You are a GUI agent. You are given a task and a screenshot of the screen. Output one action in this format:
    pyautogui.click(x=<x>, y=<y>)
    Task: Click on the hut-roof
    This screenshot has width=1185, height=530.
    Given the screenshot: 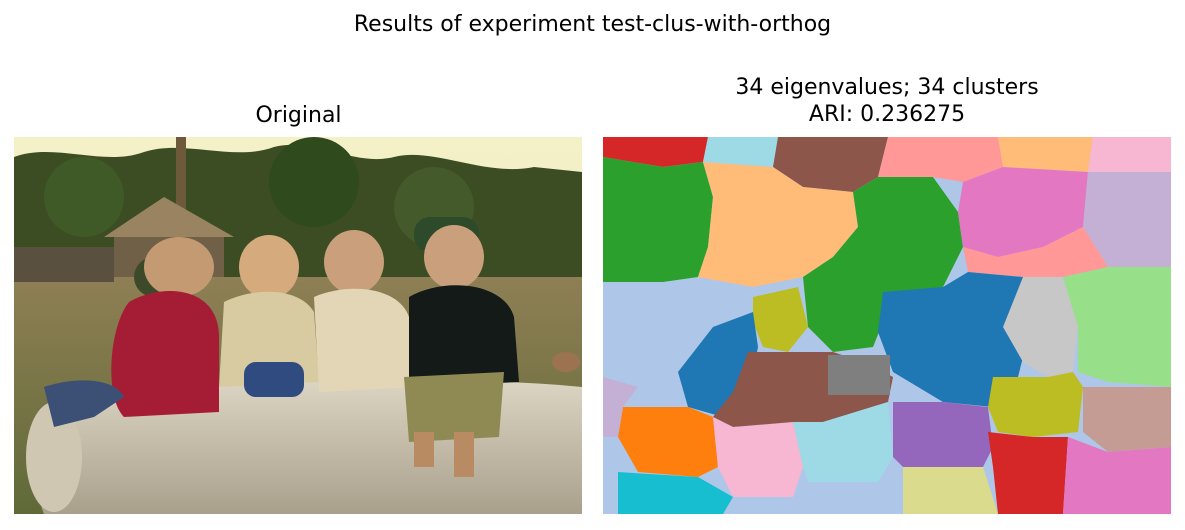 What is the action you would take?
    pyautogui.click(x=169, y=217)
    